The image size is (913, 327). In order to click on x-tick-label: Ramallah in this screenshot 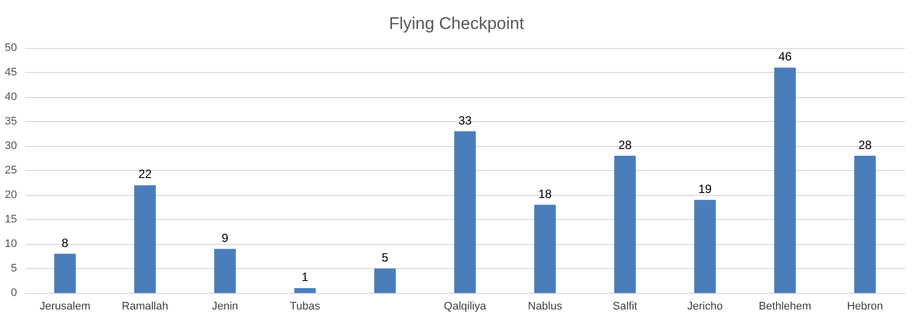, I will do `click(145, 306)`.